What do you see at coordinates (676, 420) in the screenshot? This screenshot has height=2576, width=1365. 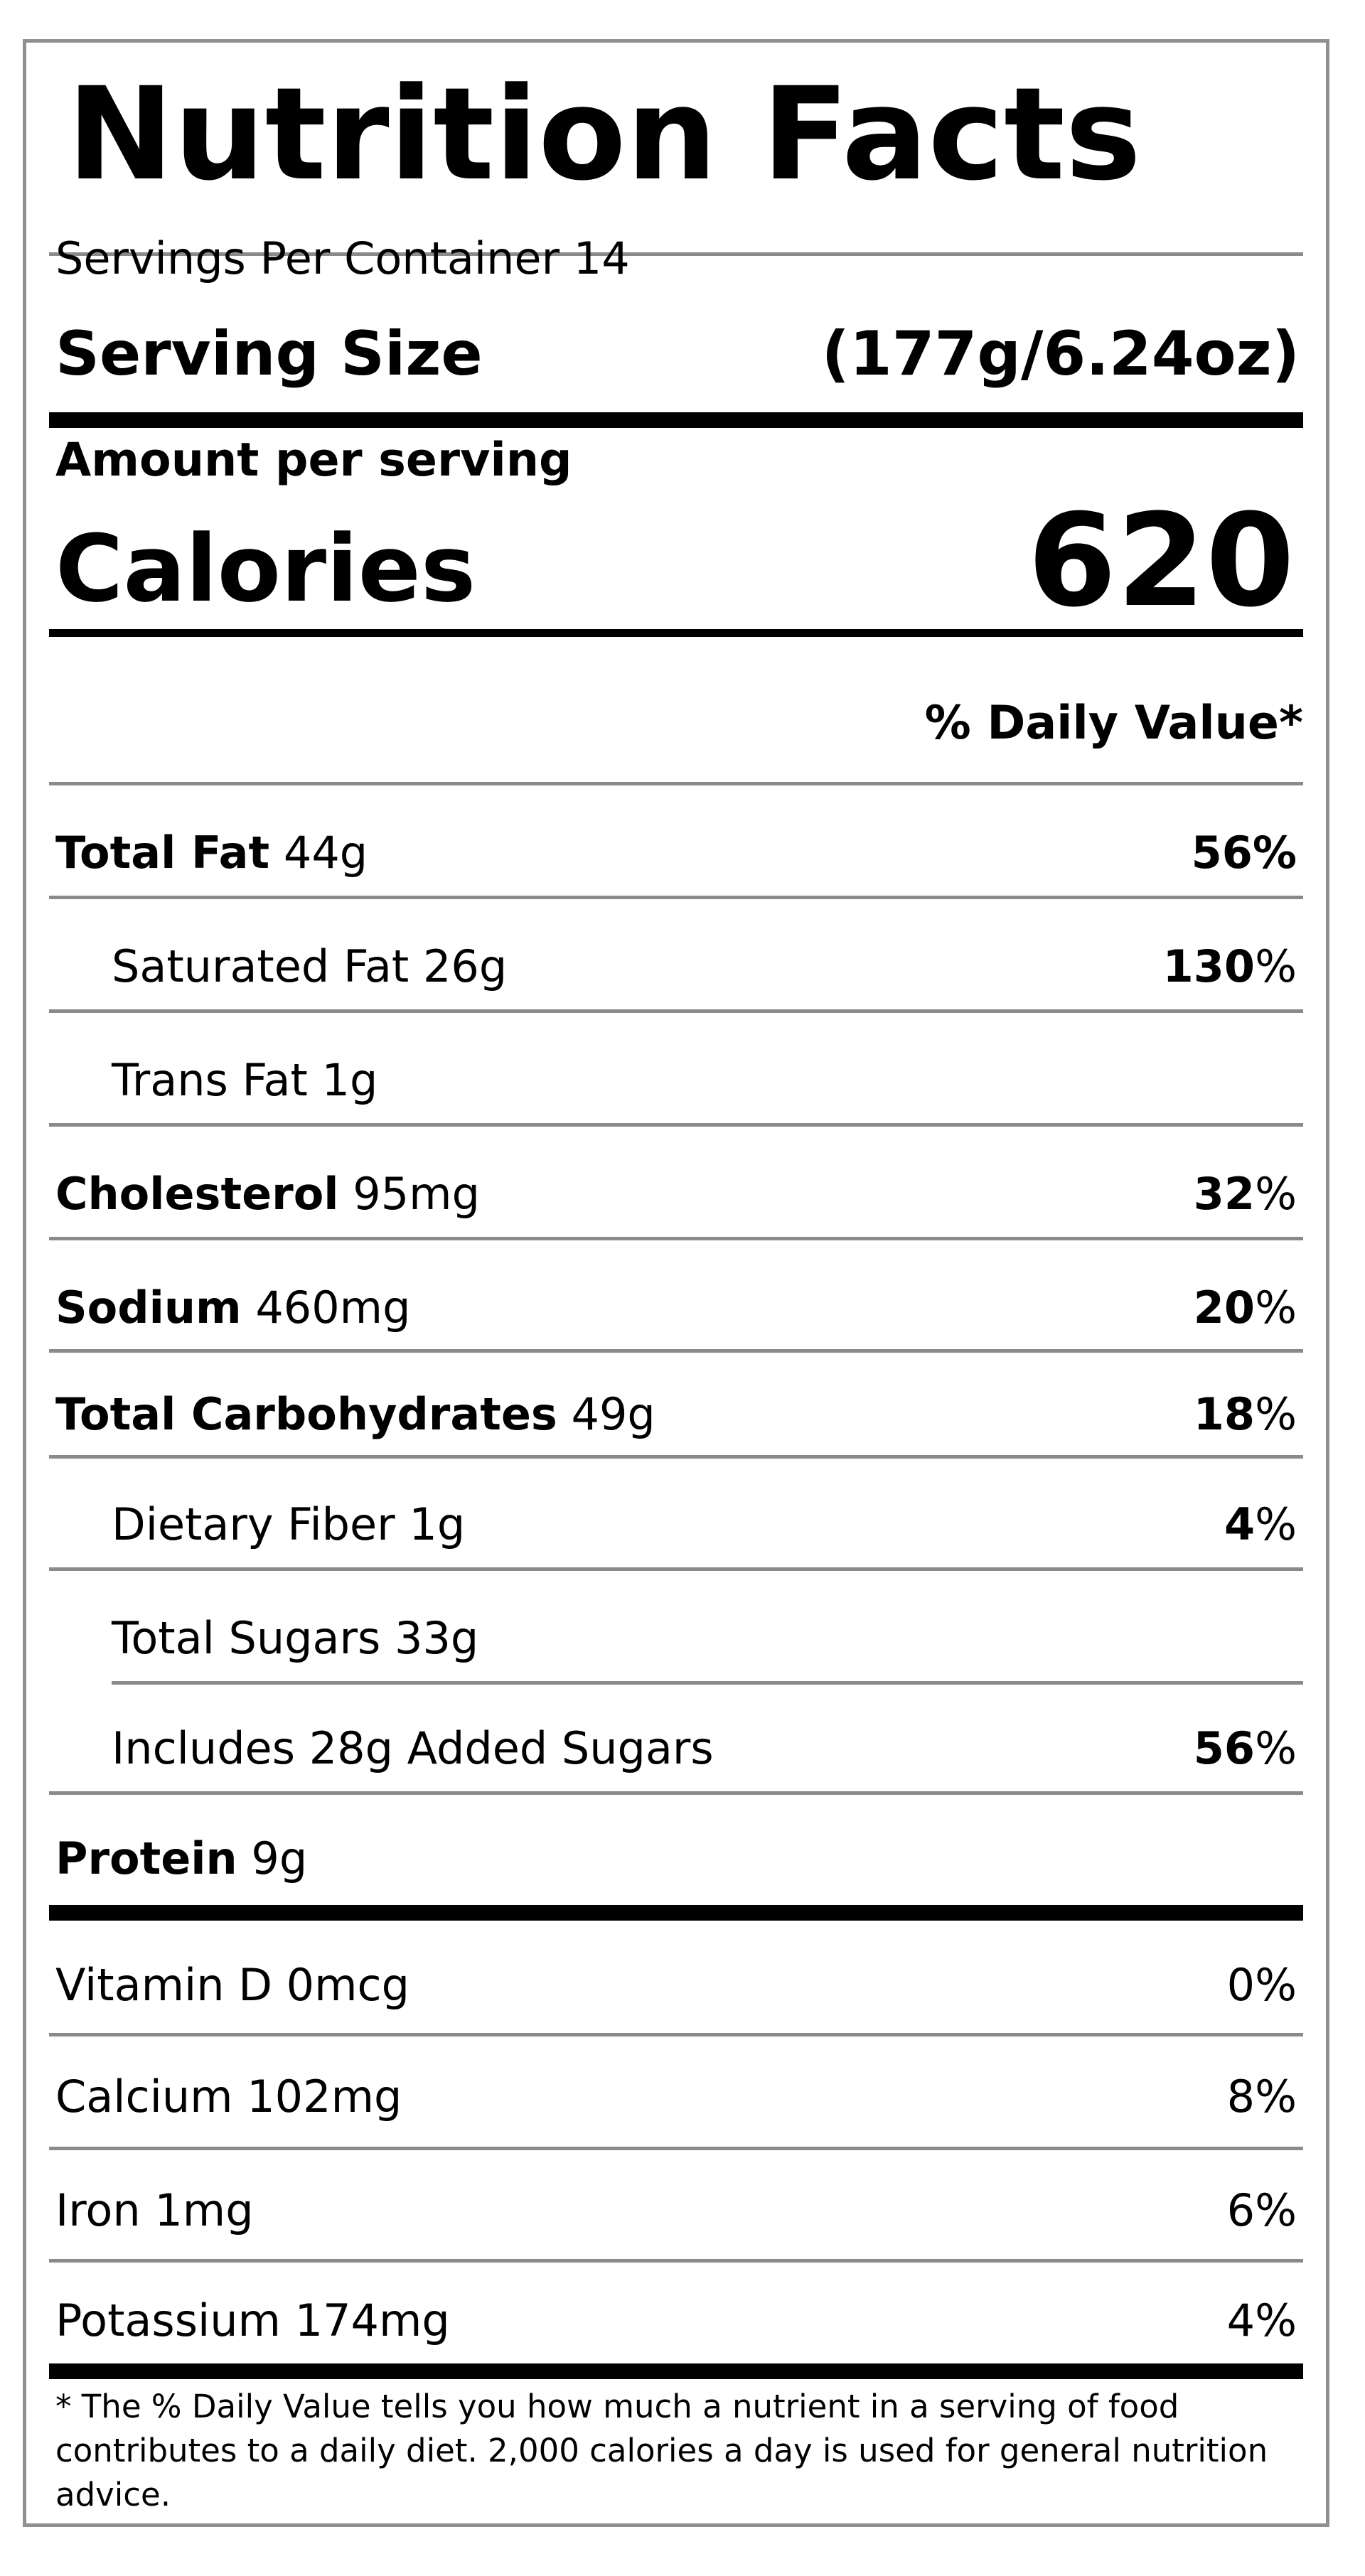 I see `divider-serving` at bounding box center [676, 420].